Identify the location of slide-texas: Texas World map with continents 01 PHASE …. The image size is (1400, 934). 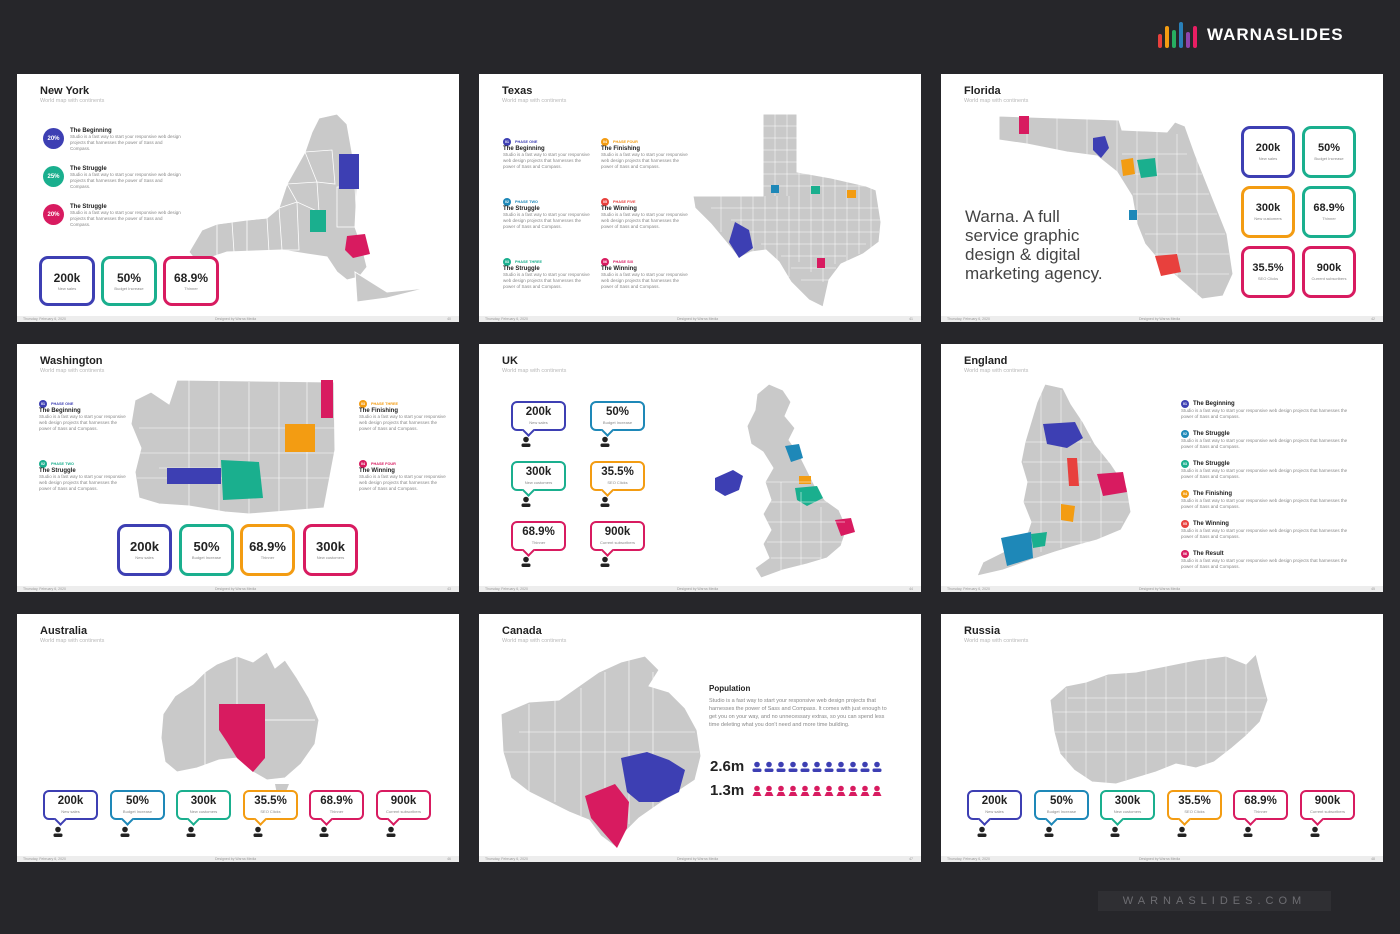
(700, 198).